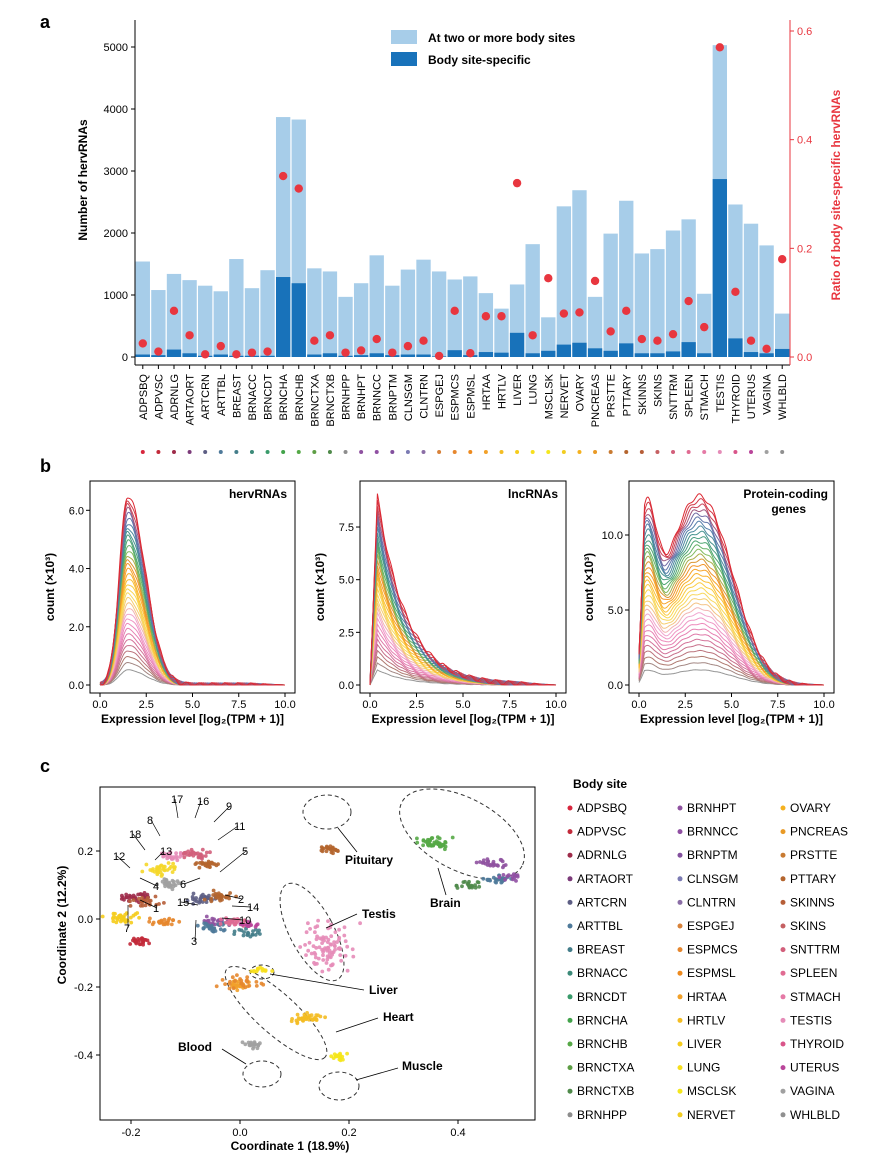 Image resolution: width=891 pixels, height=1163 pixels. I want to click on ratio-point-pttary, so click(626, 311).